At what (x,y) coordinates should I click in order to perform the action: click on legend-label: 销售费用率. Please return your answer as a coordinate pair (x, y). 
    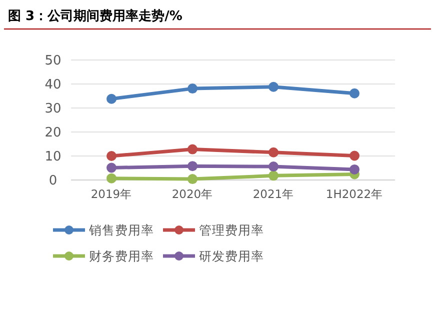
    Looking at the image, I should click on (121, 230).